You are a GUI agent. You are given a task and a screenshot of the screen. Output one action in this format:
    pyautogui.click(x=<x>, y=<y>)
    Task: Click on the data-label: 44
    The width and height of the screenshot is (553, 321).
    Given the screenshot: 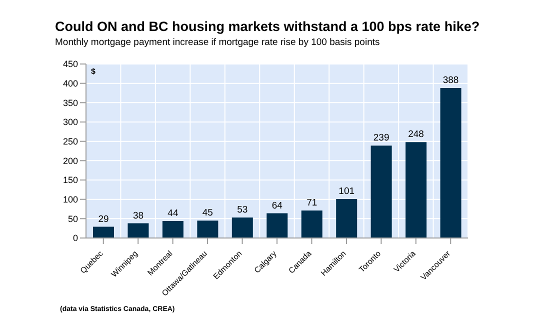 What is the action you would take?
    pyautogui.click(x=173, y=213)
    